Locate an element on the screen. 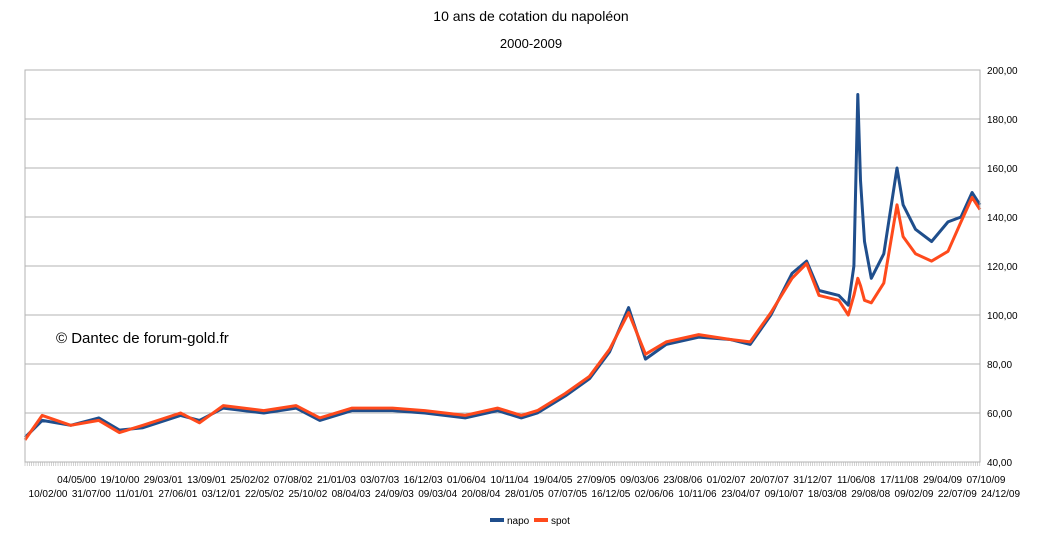  chart-title: 10 ans de cotation du napoléon is located at coordinates (530, 16).